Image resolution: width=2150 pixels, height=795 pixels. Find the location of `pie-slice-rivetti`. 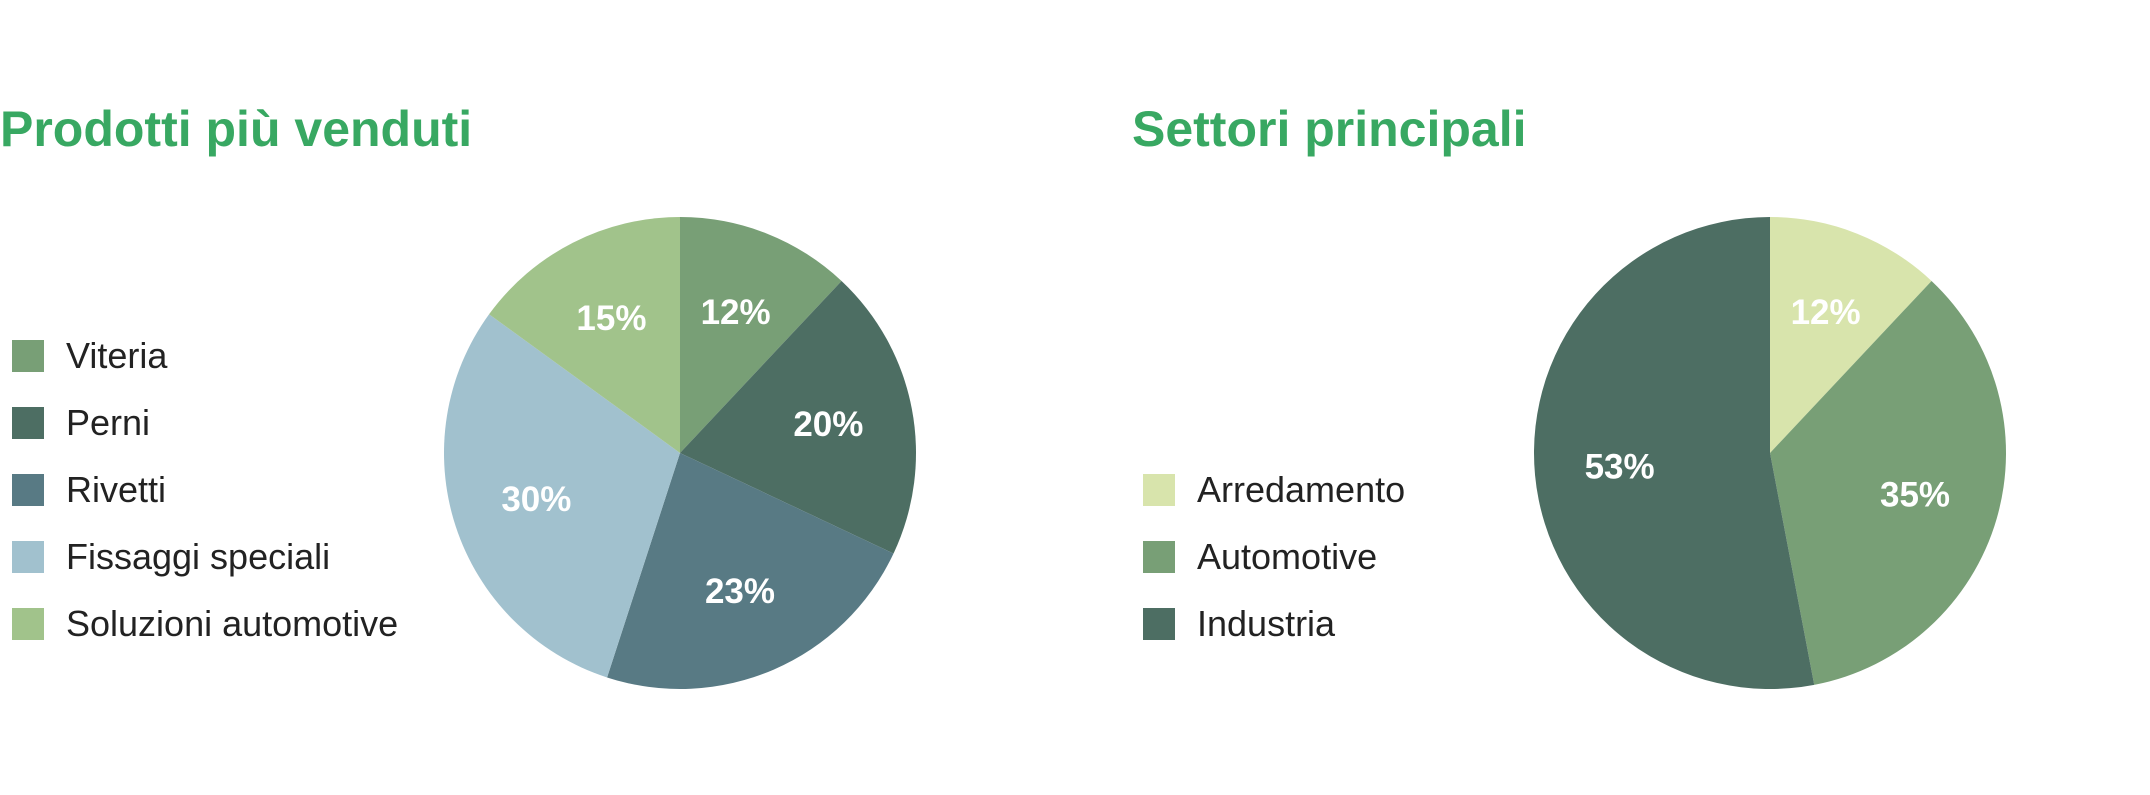

pie-slice-rivetti is located at coordinates (750, 571).